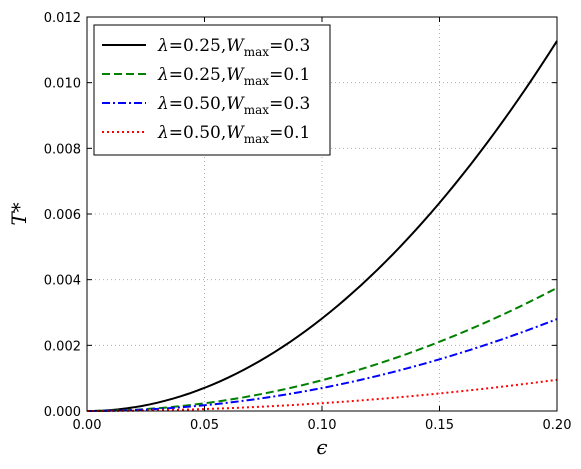 This screenshot has height=469, width=581. I want to click on y-tick-label: 0.012, so click(62, 18).